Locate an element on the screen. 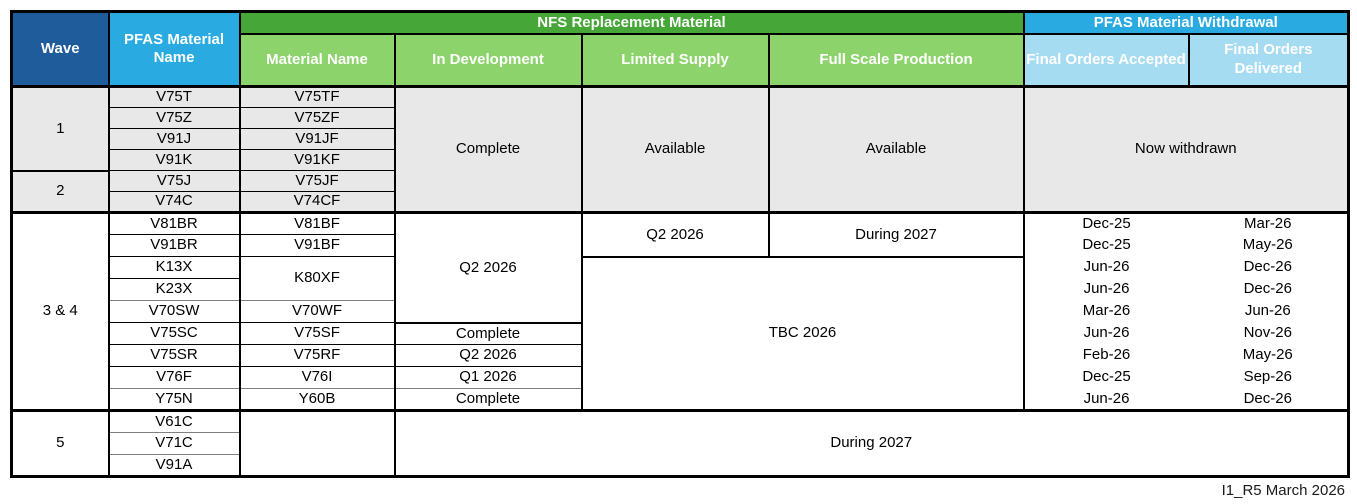 Image resolution: width=1357 pixels, height=504 pixels. replacement-name-cell: V91JF is located at coordinates (317, 139).